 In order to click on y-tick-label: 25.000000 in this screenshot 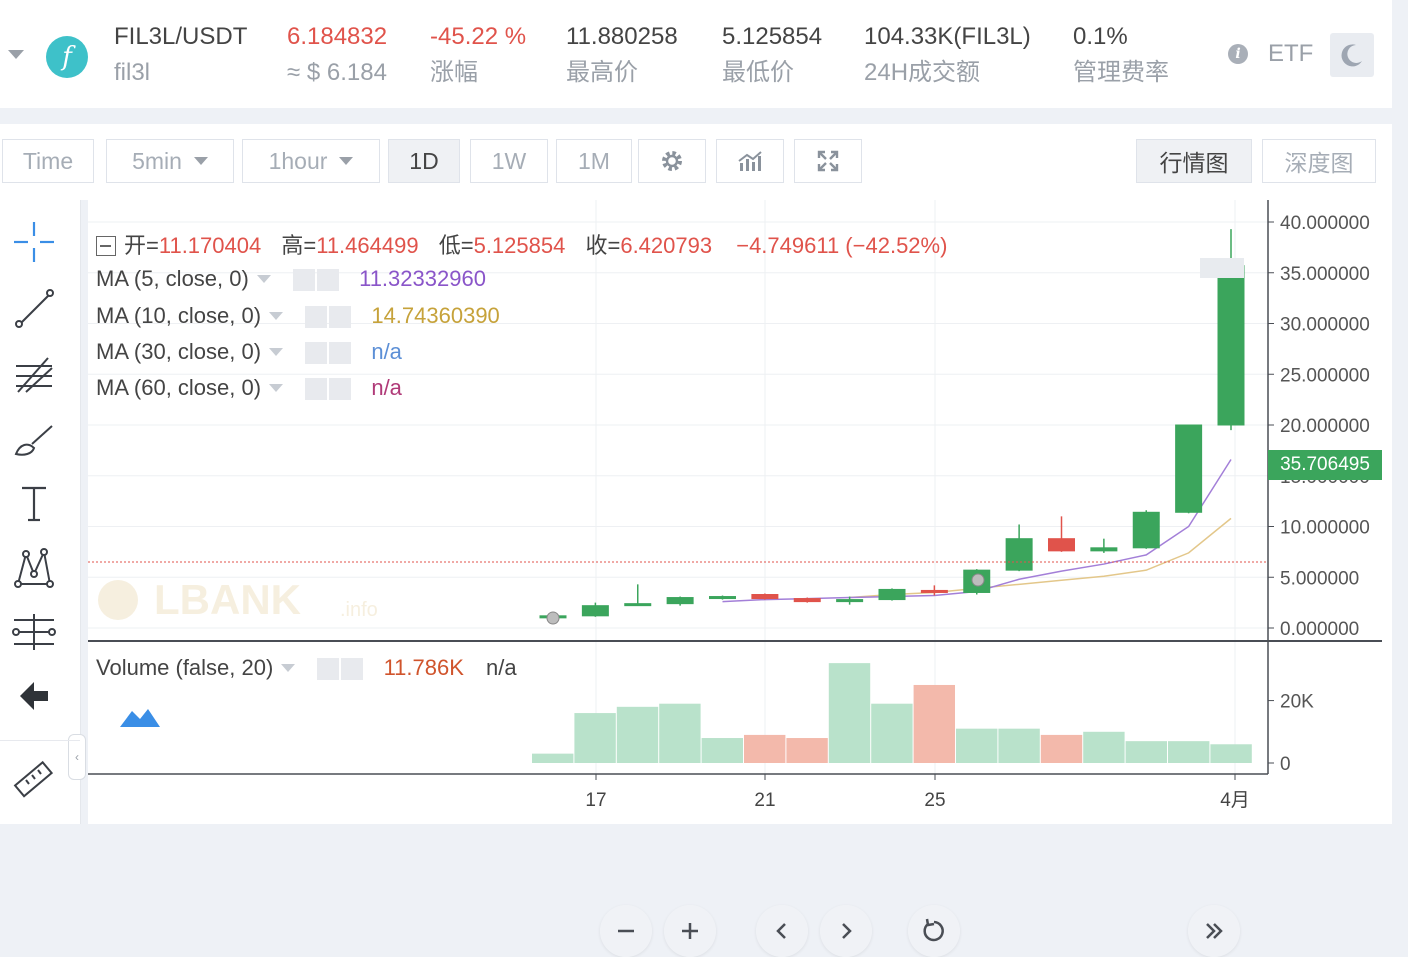, I will do `click(1325, 375)`.